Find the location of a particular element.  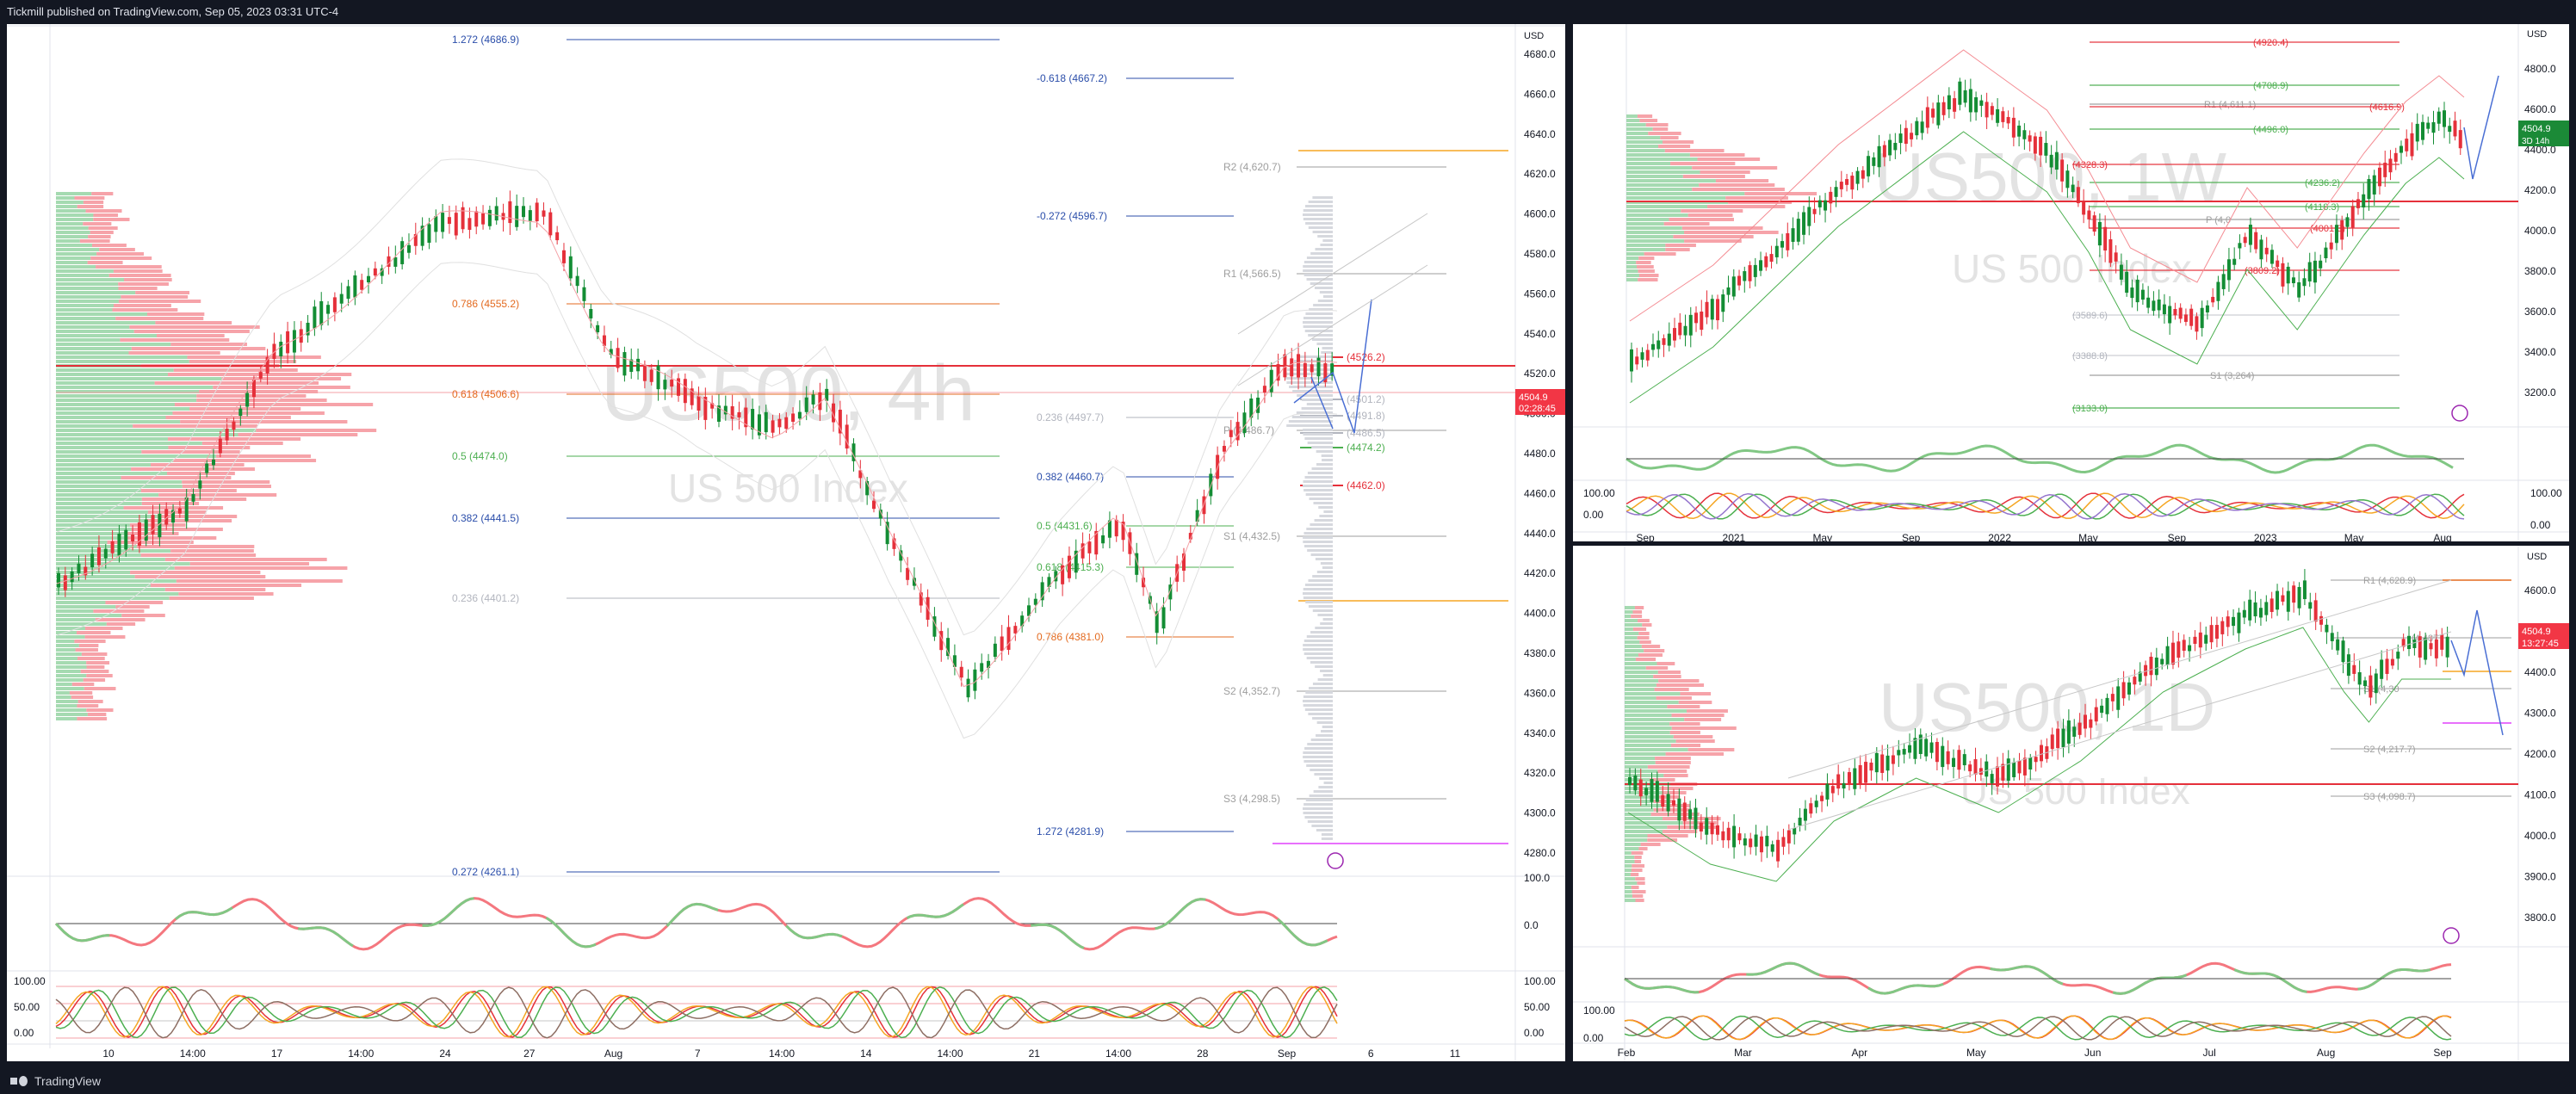

watermark-symbol: US500, 4h is located at coordinates (788, 393).